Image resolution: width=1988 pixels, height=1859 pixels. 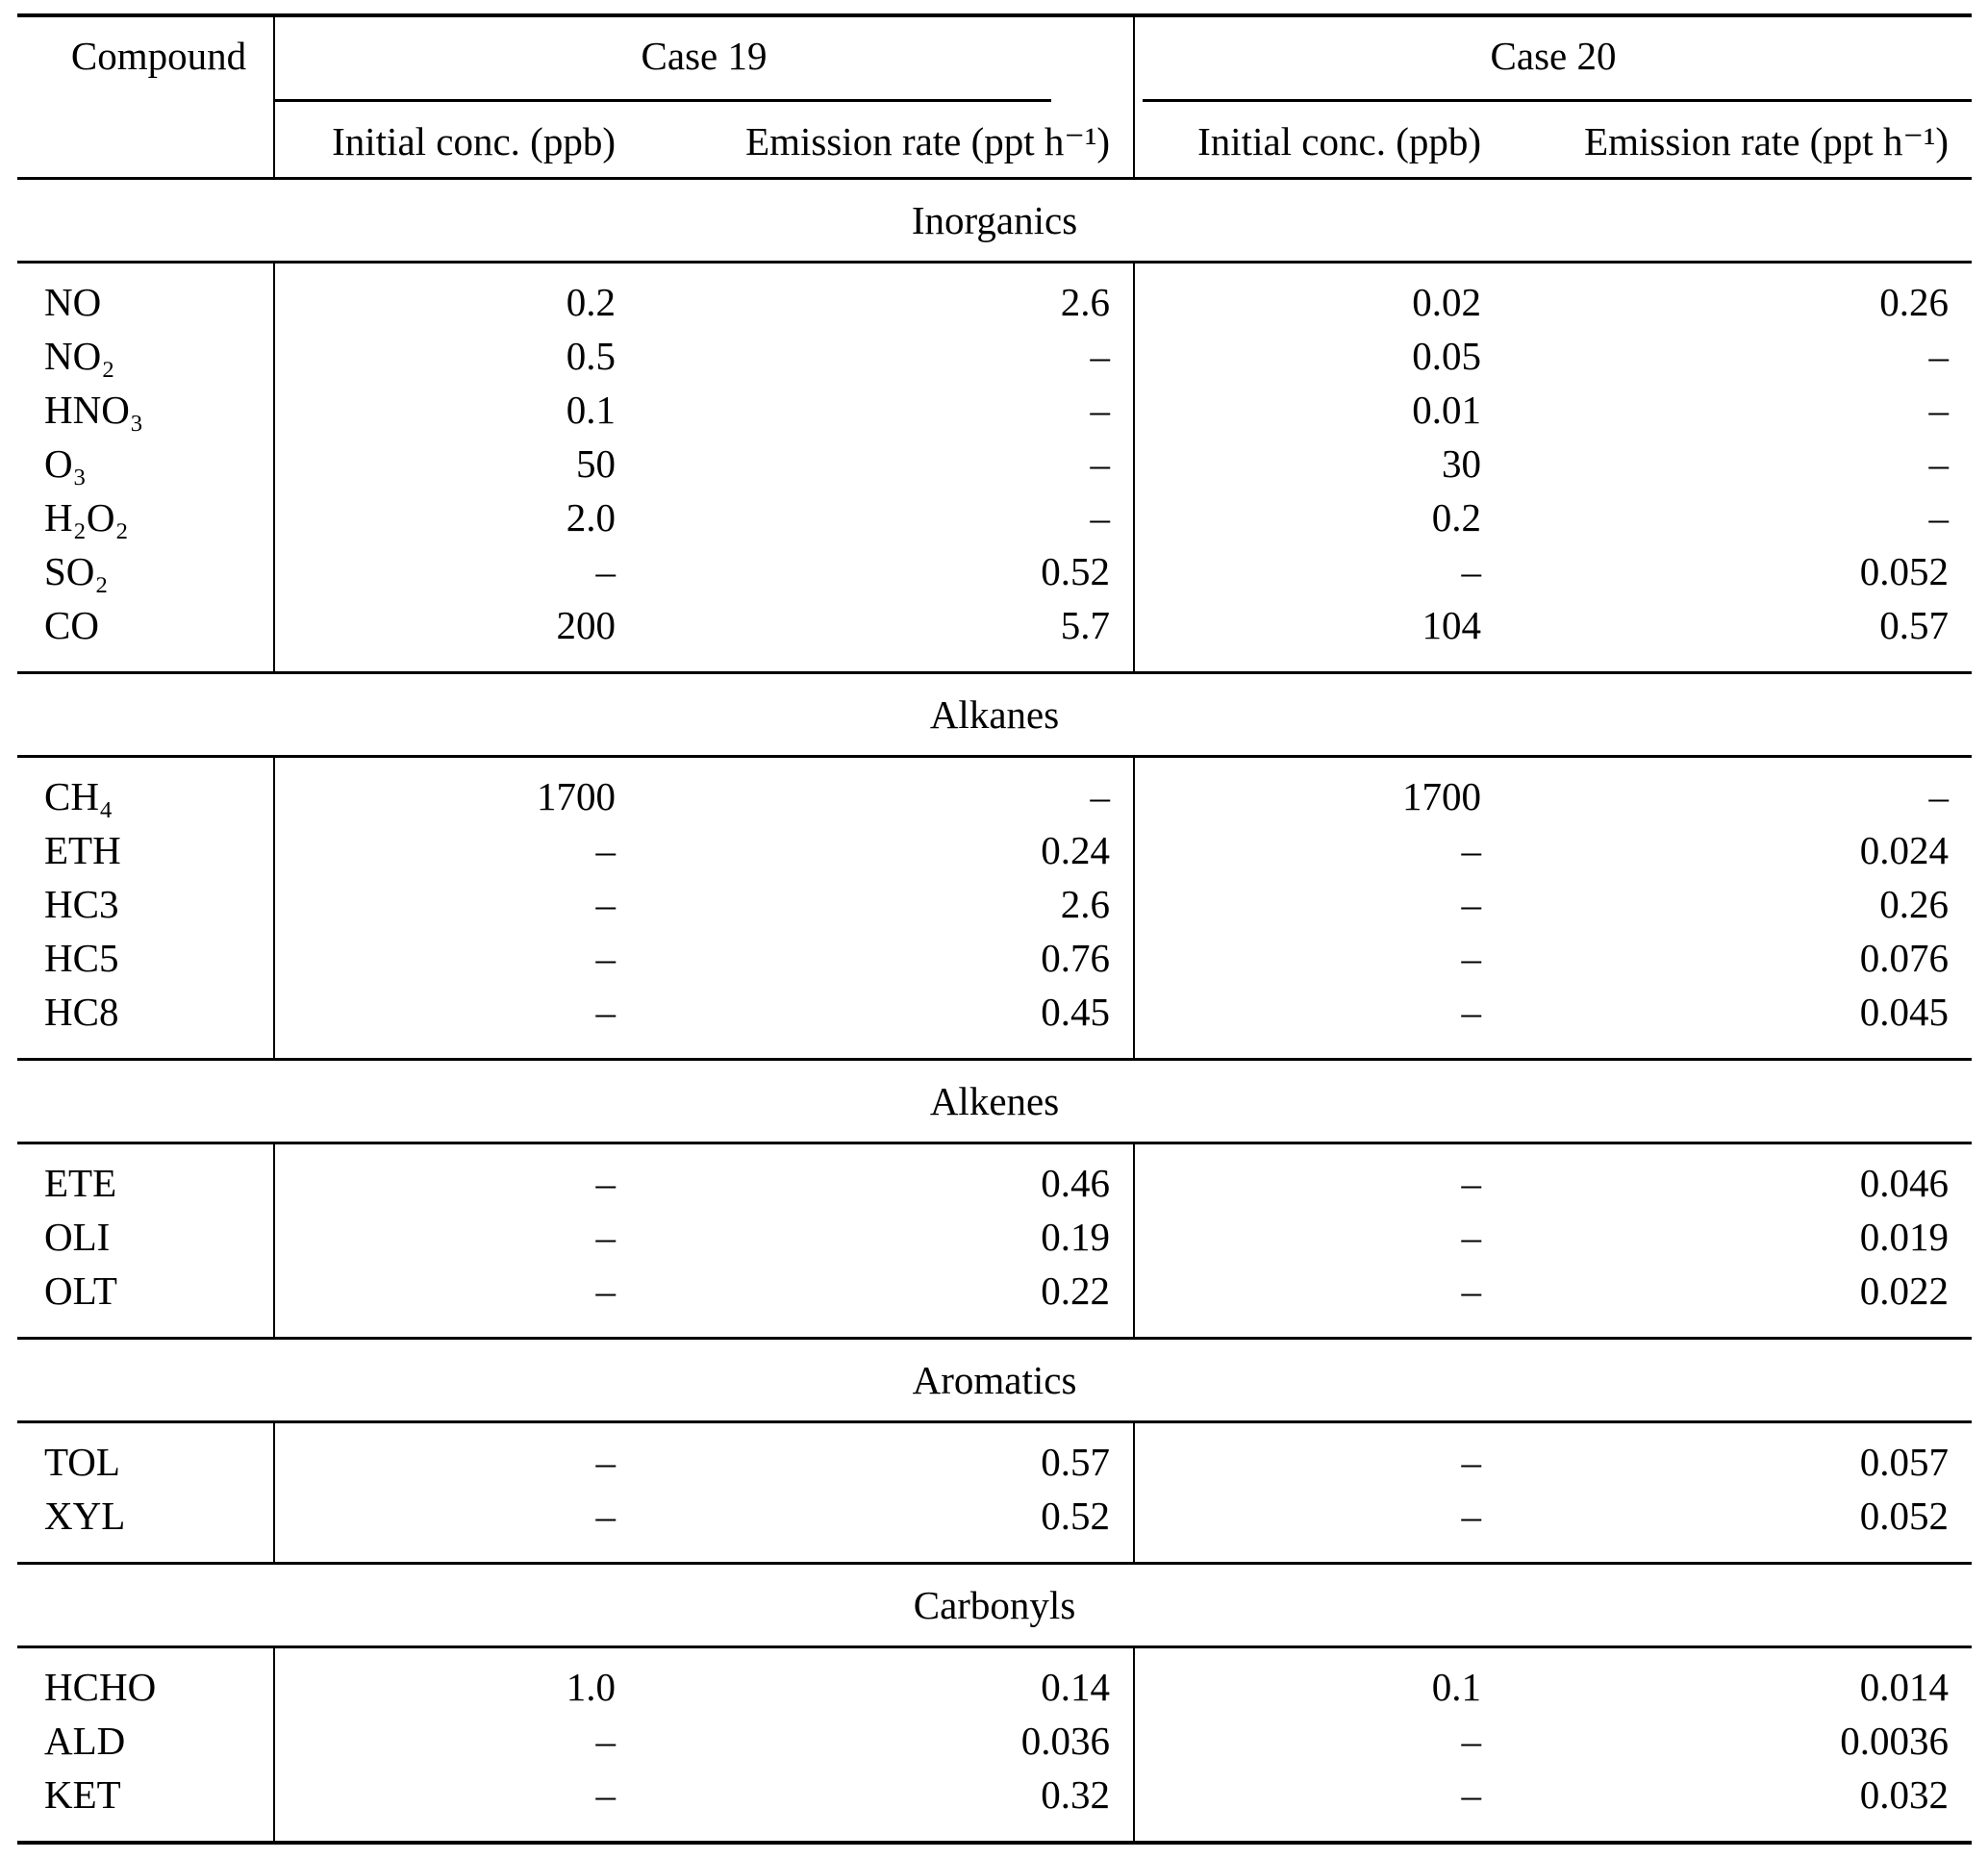 I want to click on section-row: Carbonyls, so click(x=995, y=1605).